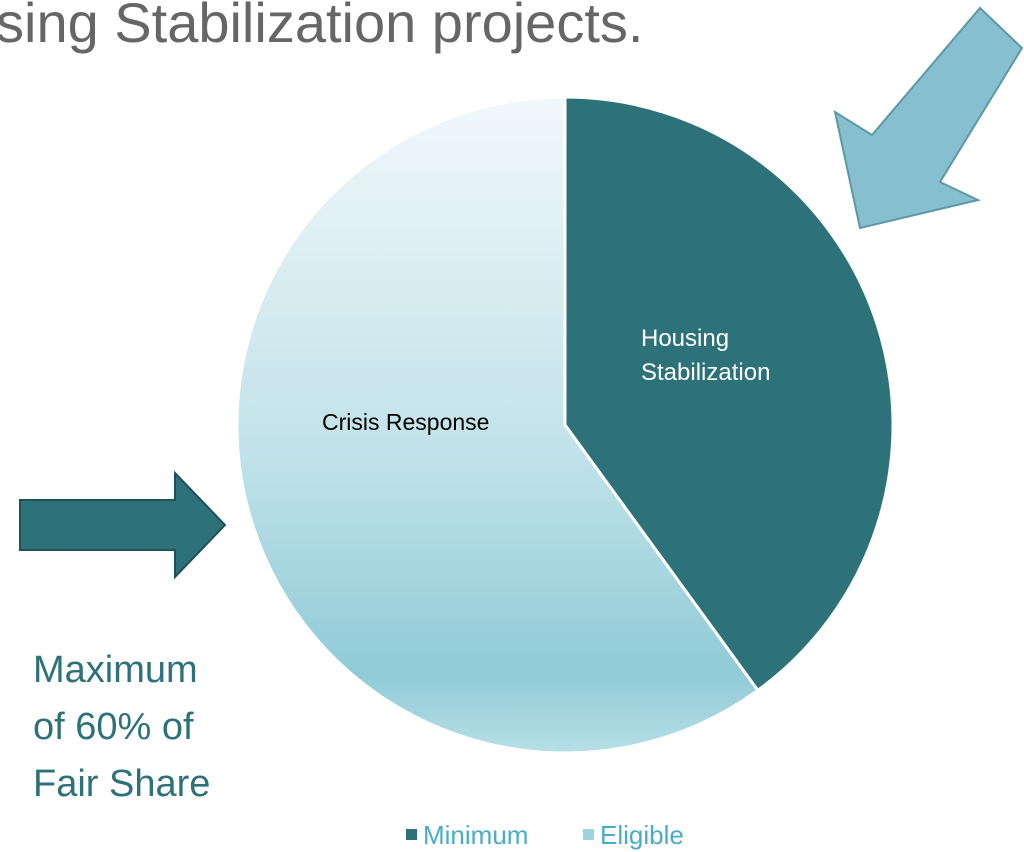 The image size is (1024, 852). Describe the element at coordinates (113, 727) in the screenshot. I see `annotation-line: of 60% of` at that location.